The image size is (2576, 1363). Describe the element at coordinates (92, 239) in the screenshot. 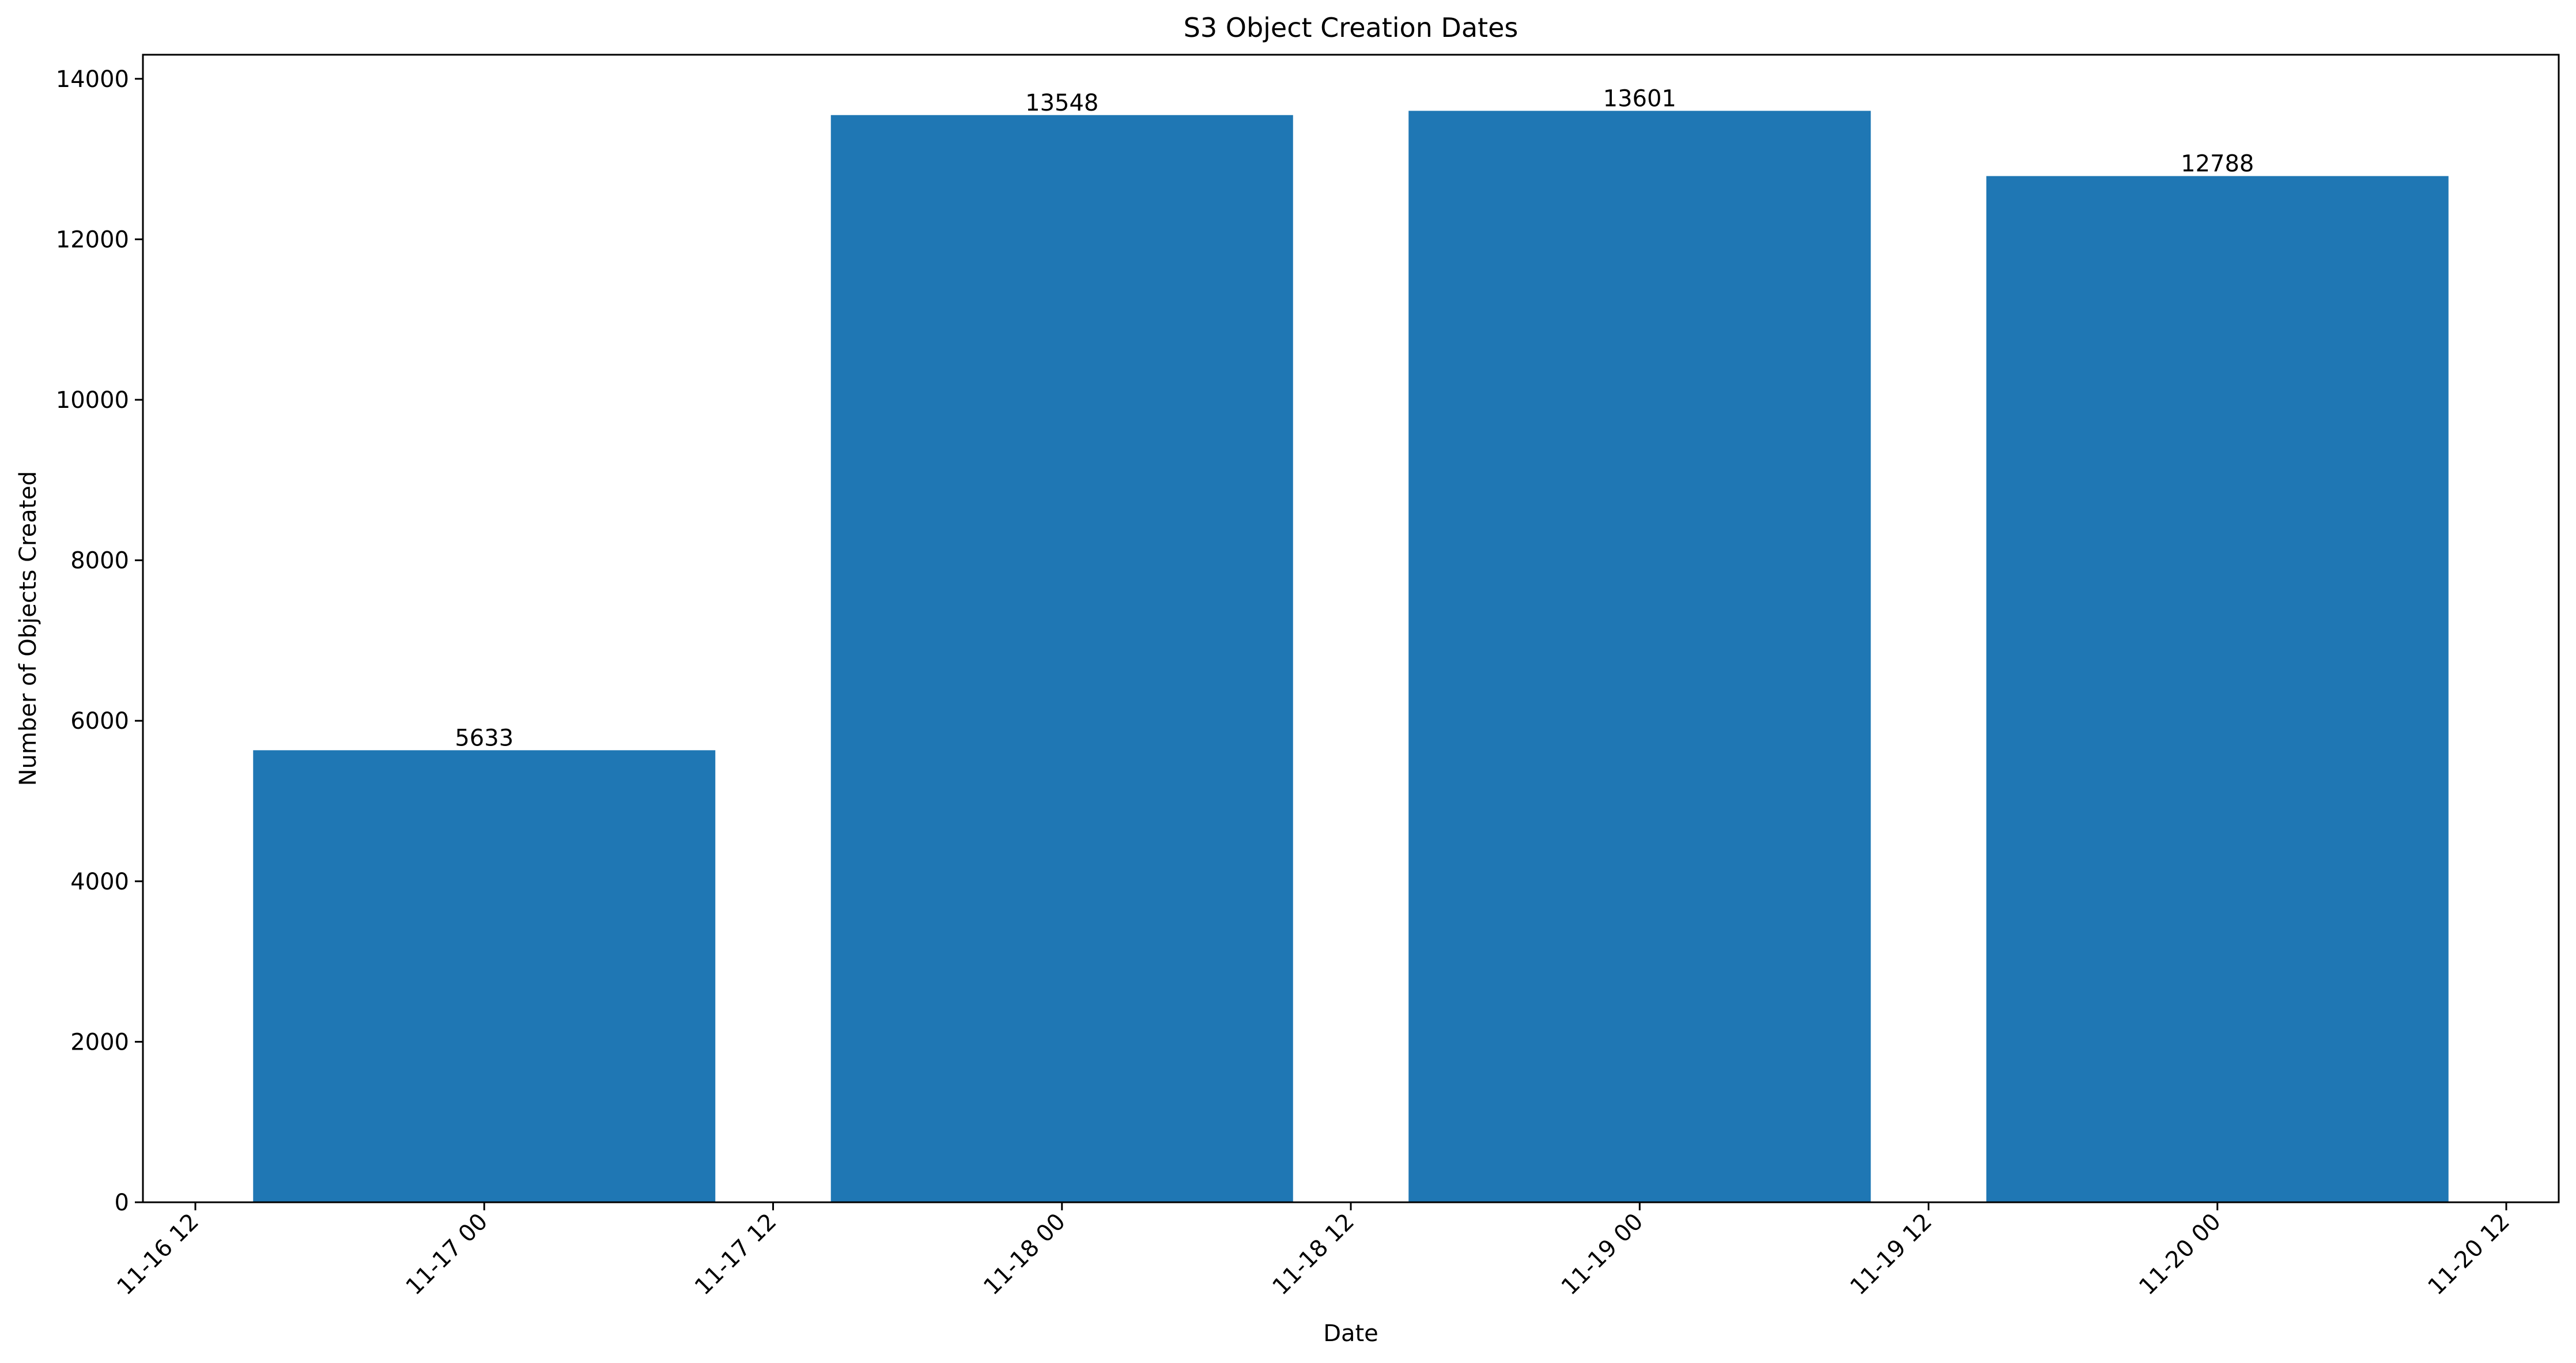

I see `y-tick-label: 12000` at that location.